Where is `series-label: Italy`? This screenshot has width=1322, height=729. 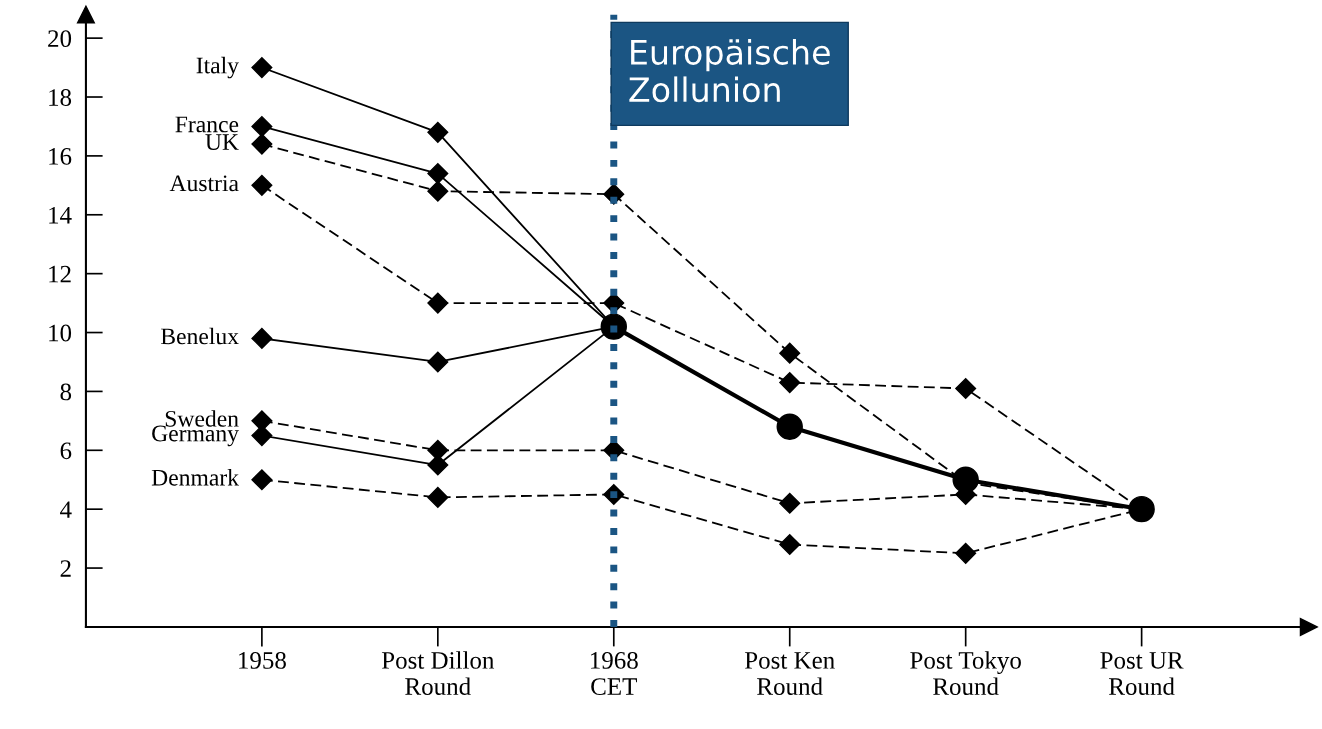 series-label: Italy is located at coordinates (217, 67).